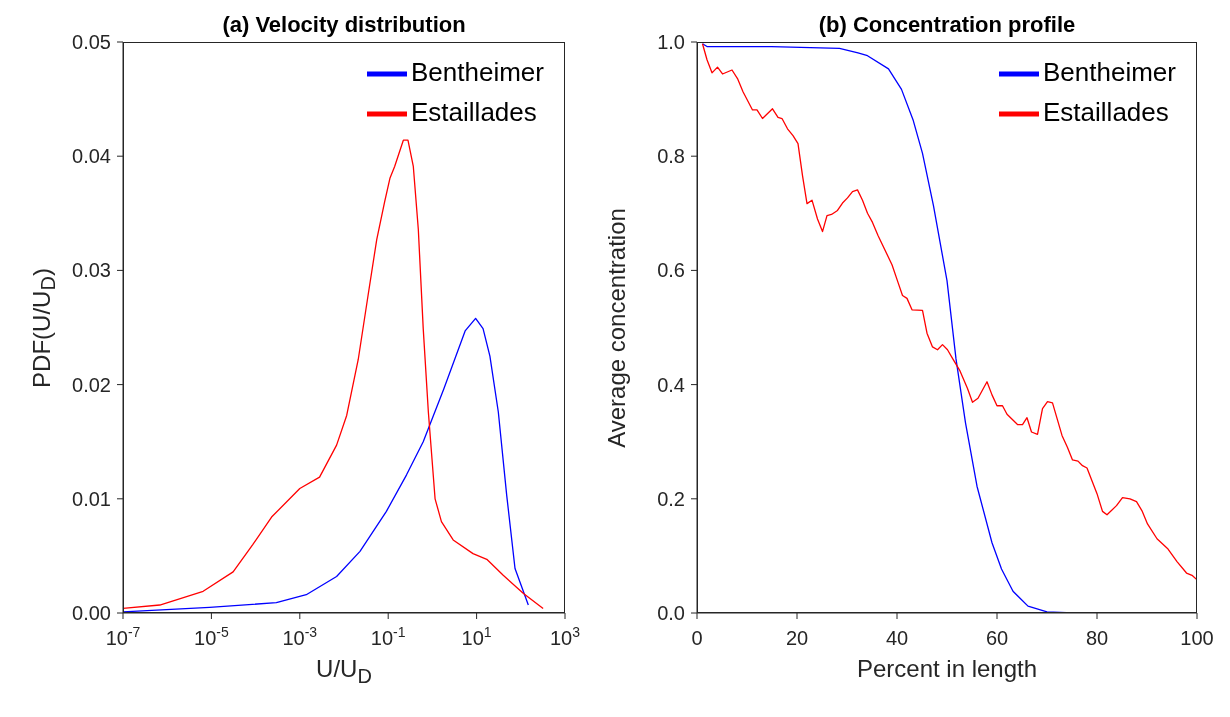  What do you see at coordinates (344, 25) in the screenshot?
I see `chart-title: (a) Velocity distribution` at bounding box center [344, 25].